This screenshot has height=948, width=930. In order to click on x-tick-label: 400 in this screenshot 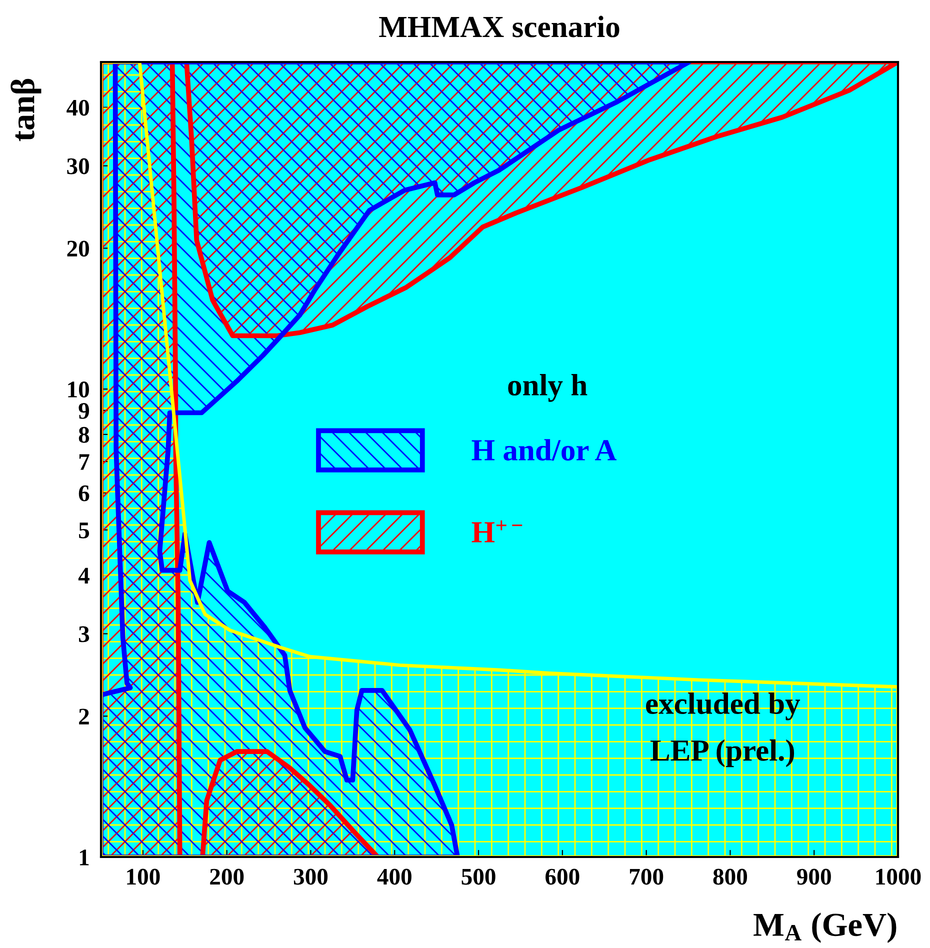, I will do `click(394, 876)`.